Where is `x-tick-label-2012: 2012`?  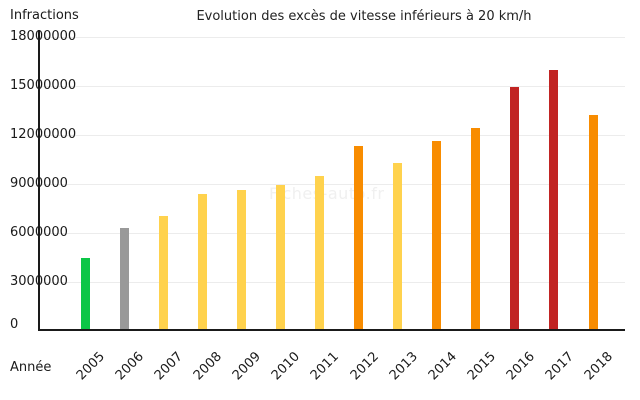
x-tick-label-2012: 2012 is located at coordinates (364, 366).